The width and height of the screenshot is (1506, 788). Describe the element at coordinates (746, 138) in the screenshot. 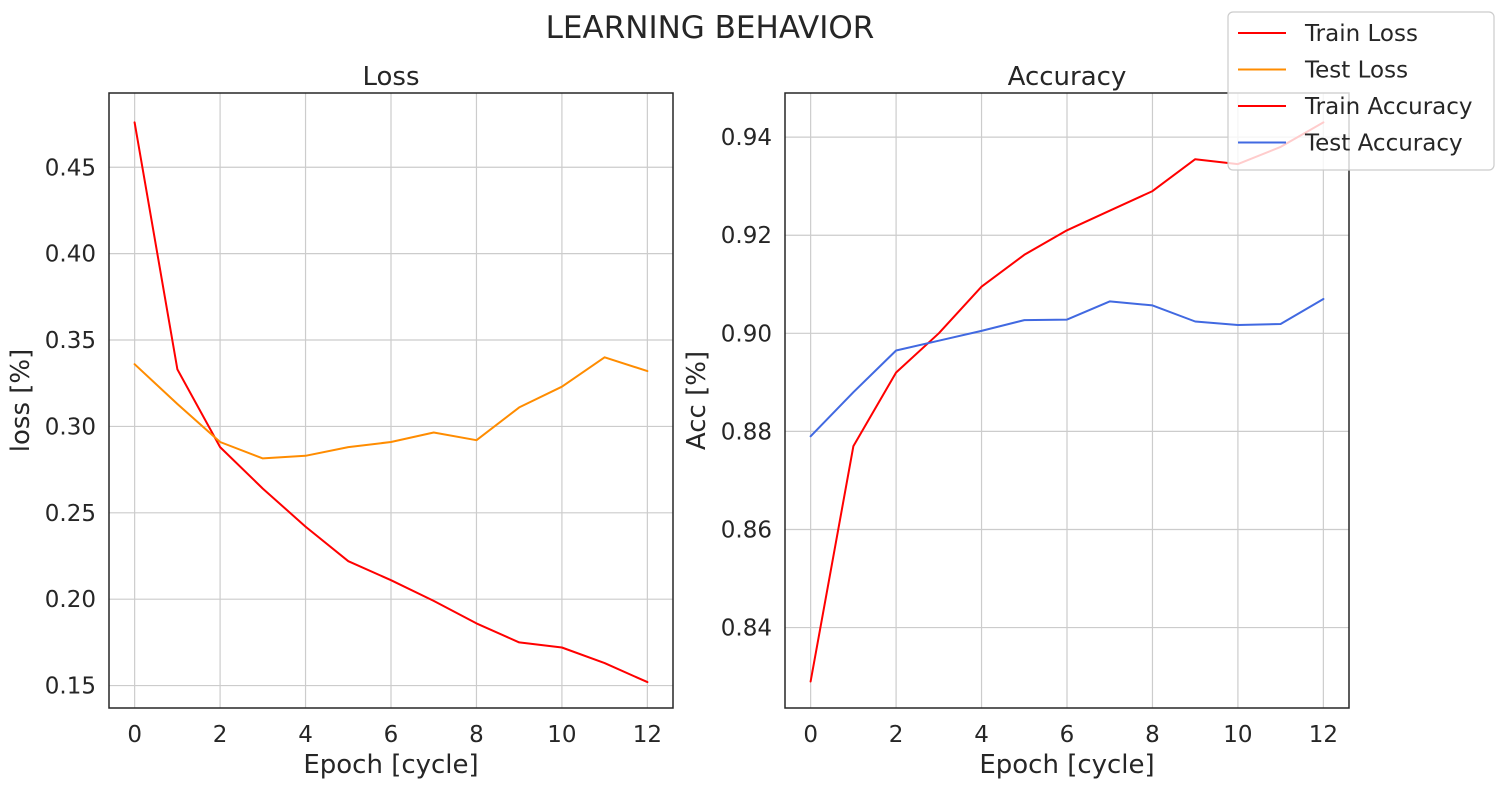

I see `accuracy-y-tick-label: 0.94` at that location.